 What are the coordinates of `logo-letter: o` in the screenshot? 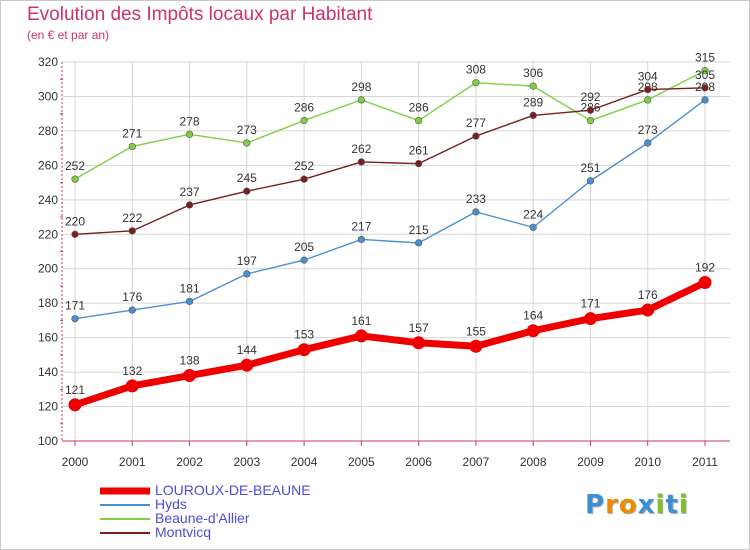 It's located at (628, 505).